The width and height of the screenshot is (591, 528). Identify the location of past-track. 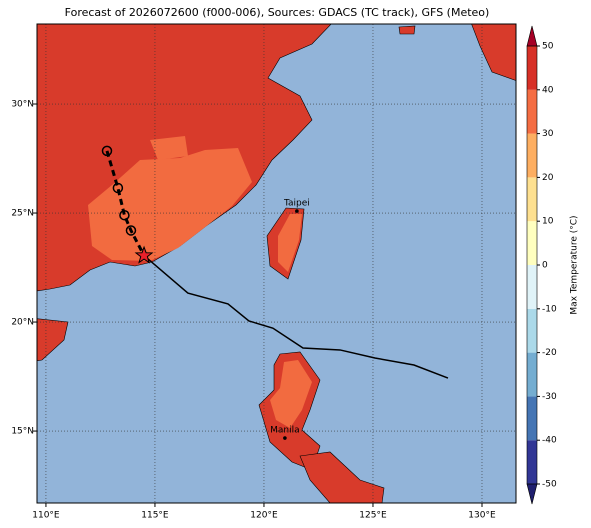
(125, 203).